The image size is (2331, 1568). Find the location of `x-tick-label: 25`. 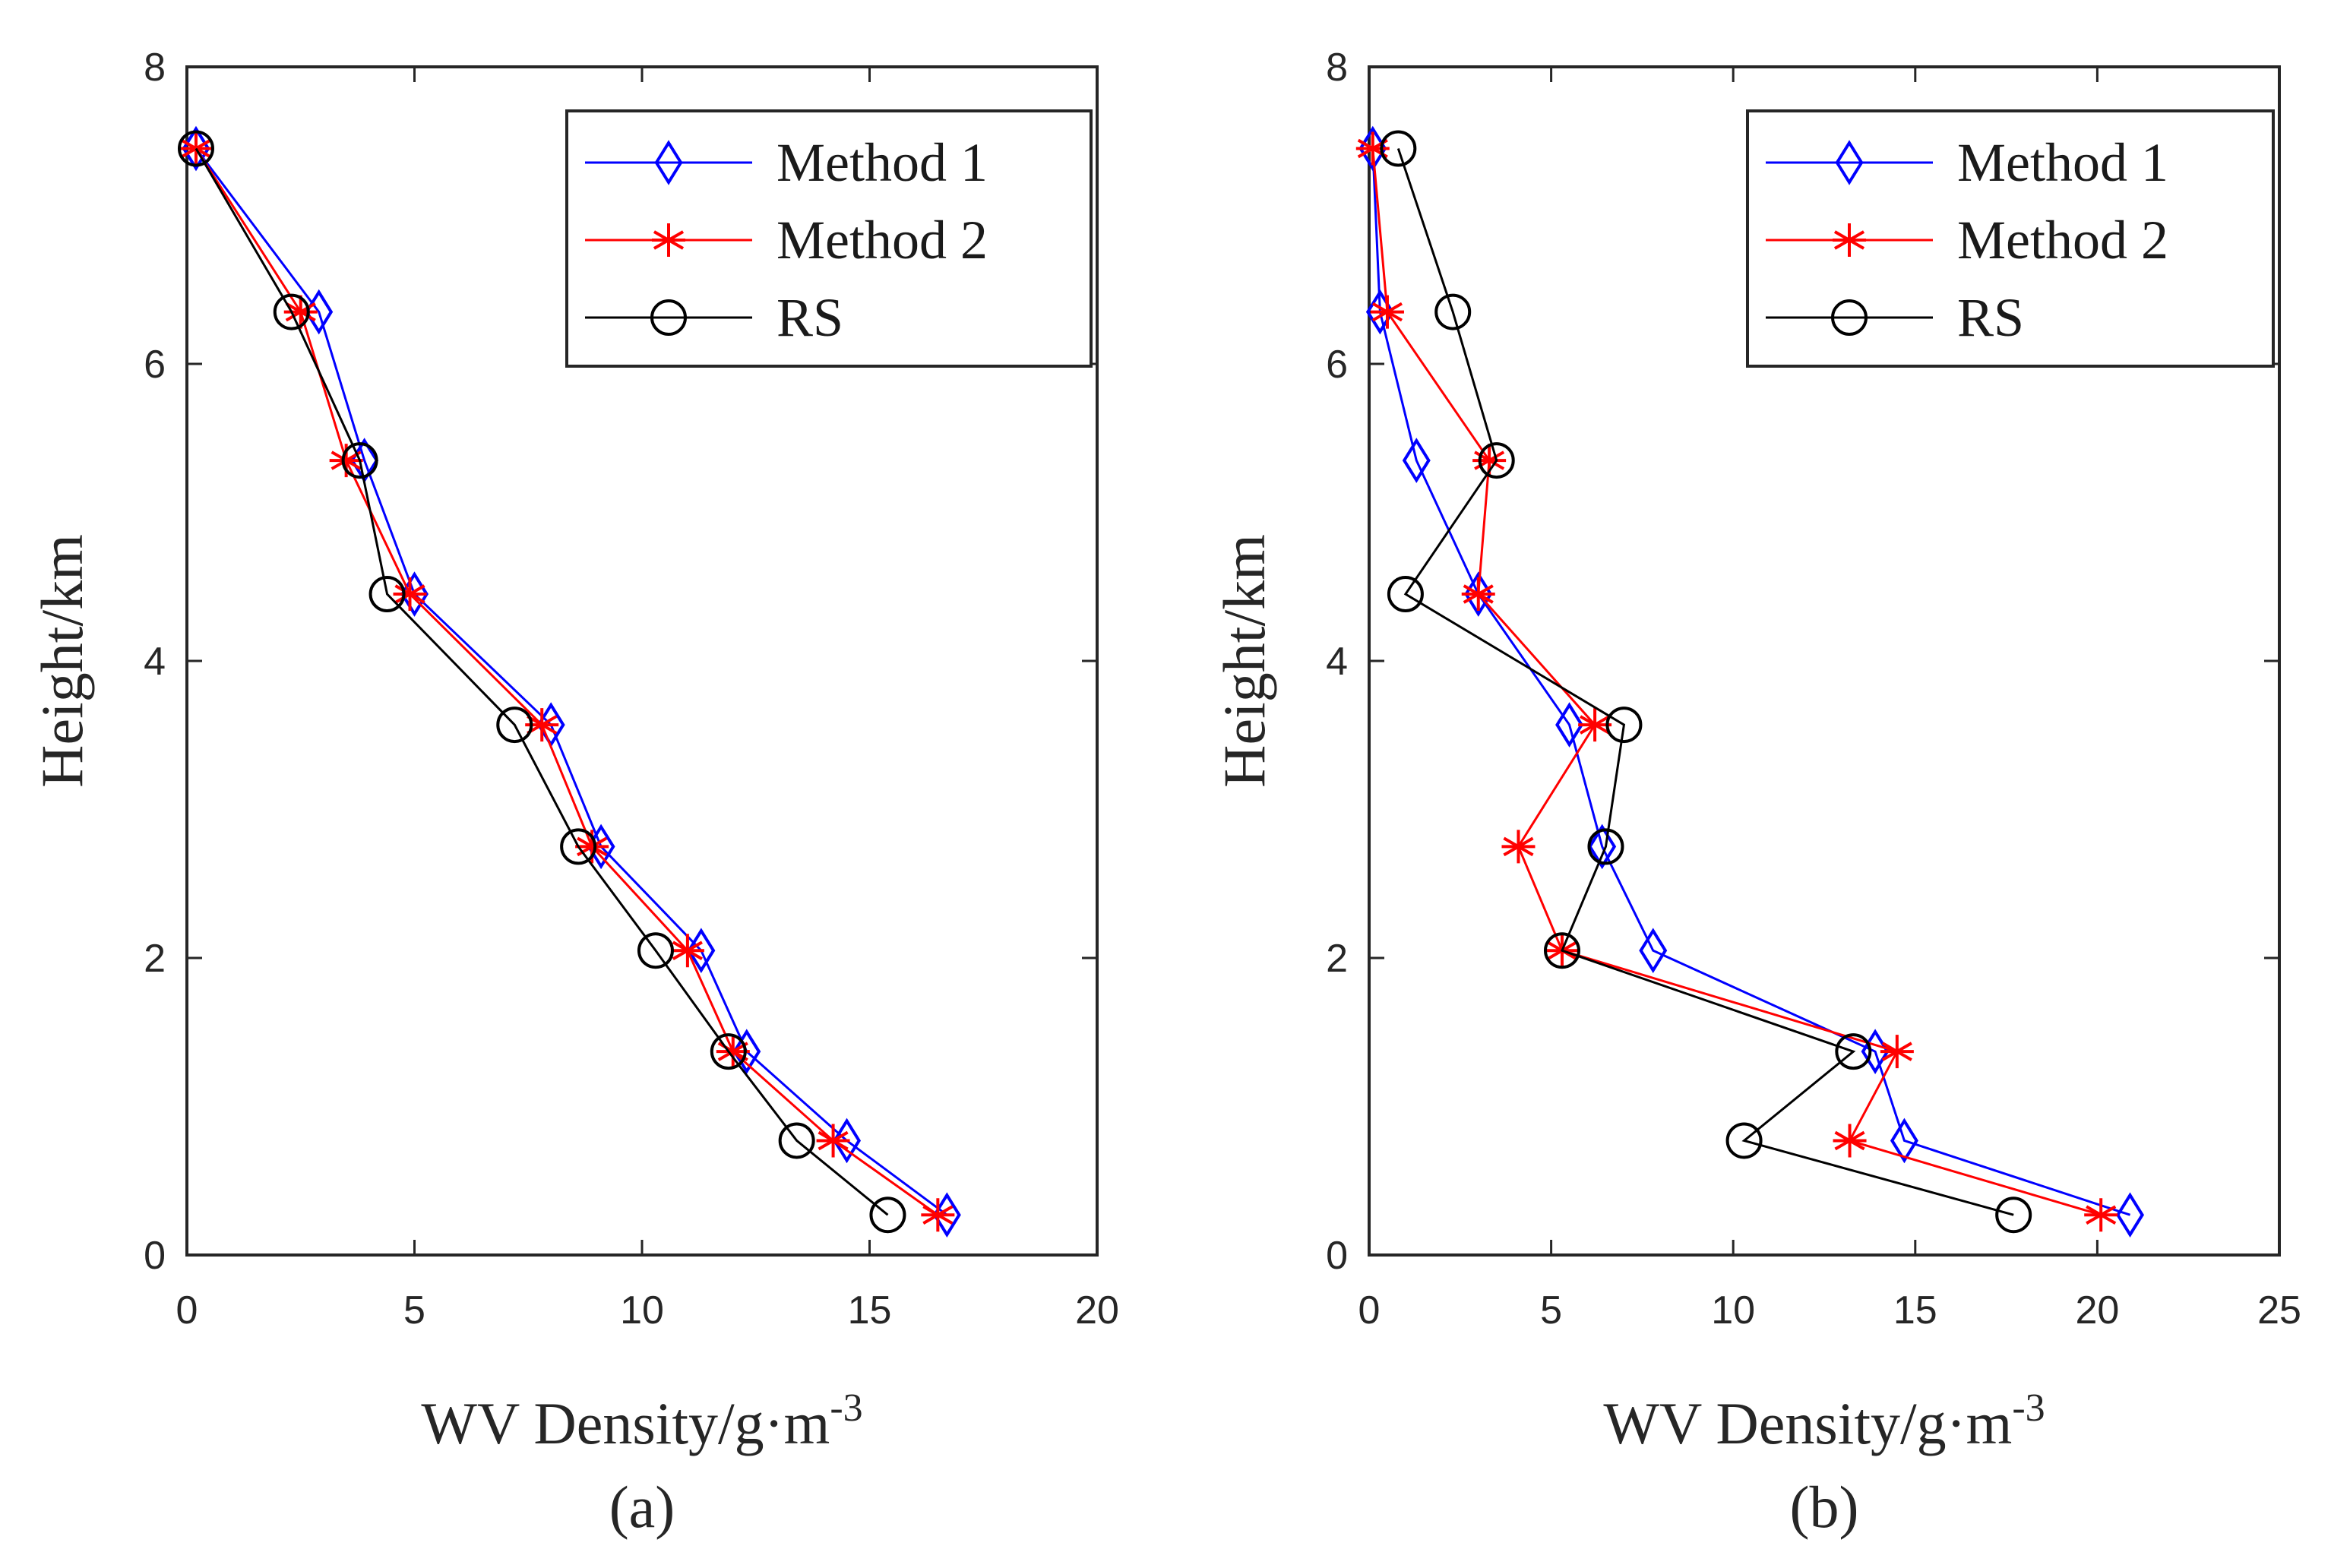

x-tick-label: 25 is located at coordinates (2279, 1310).